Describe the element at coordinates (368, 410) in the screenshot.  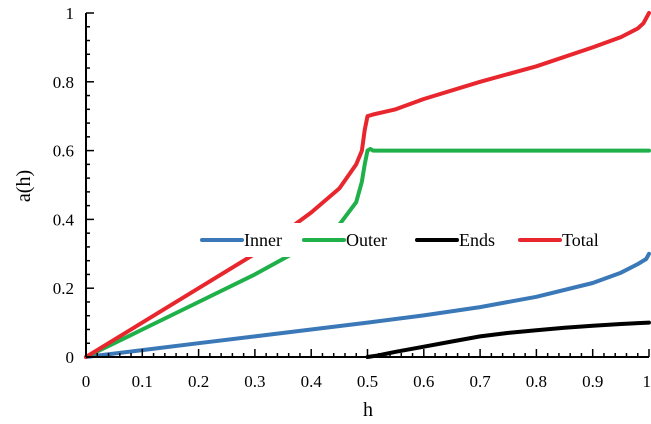
I see `x-axis-label: h` at that location.